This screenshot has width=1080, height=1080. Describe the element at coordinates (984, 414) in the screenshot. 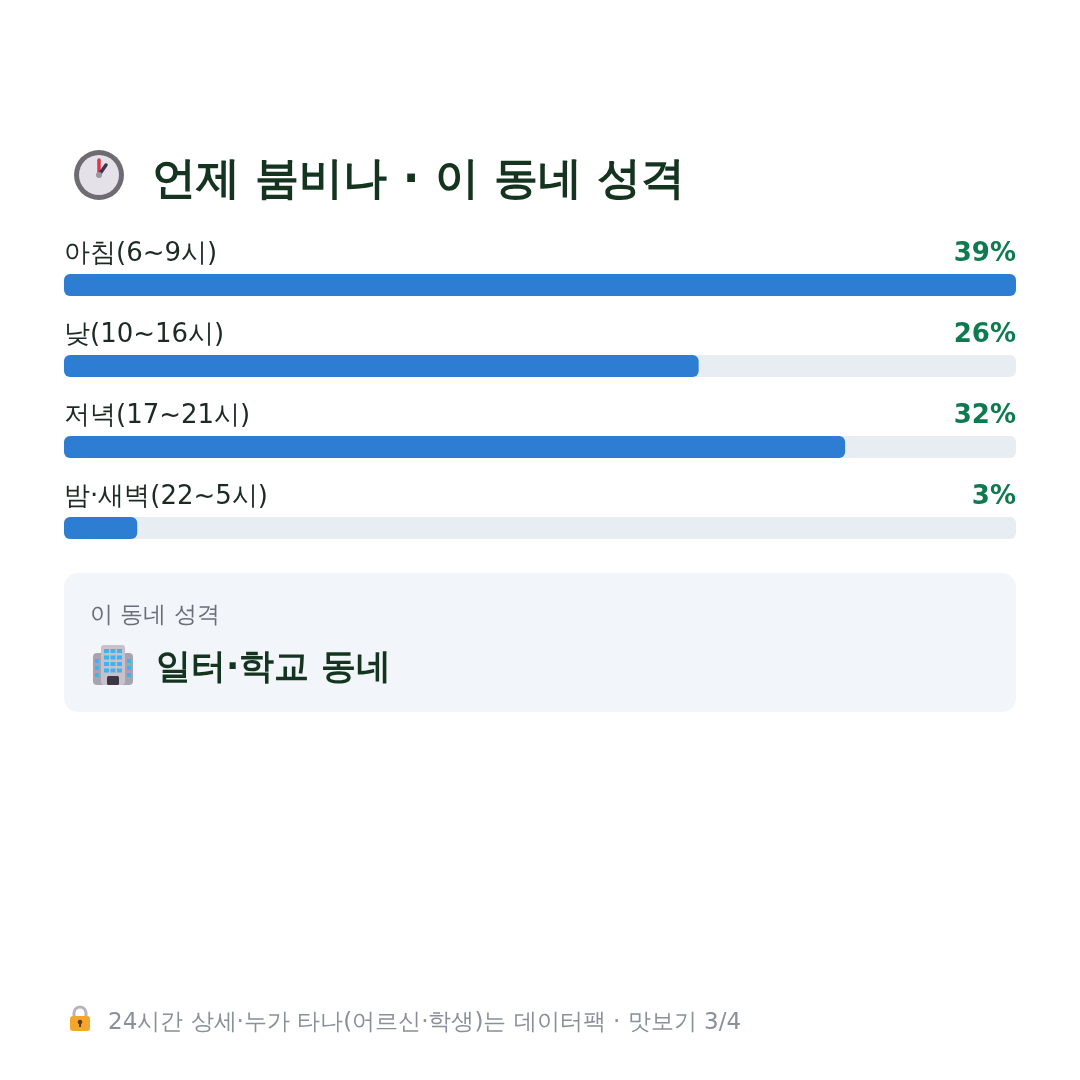

I see `data-label: 32%` at that location.